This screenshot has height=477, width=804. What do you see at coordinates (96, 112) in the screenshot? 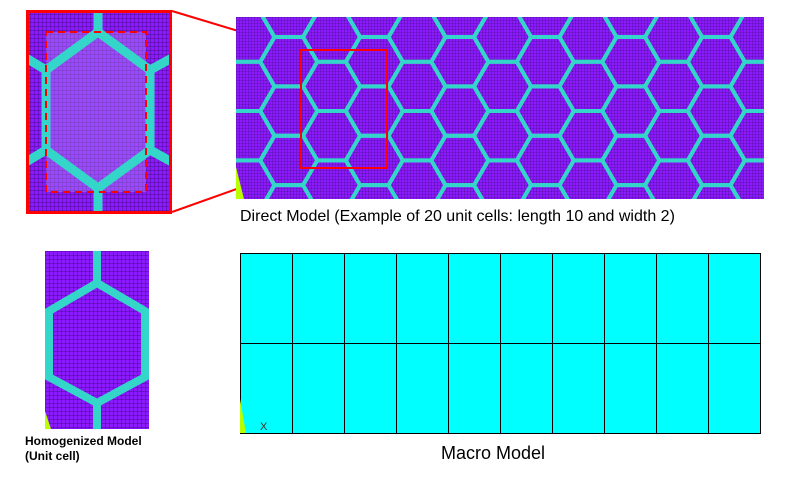
I see `zoom-dashed-frame` at bounding box center [96, 112].